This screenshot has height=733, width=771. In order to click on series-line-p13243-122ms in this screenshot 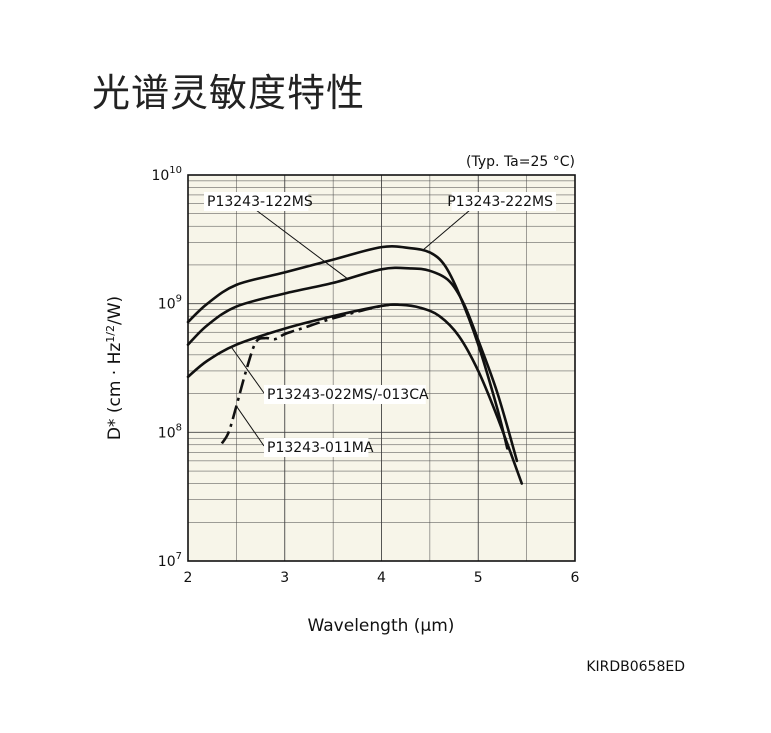, I will do `click(352, 364)`.